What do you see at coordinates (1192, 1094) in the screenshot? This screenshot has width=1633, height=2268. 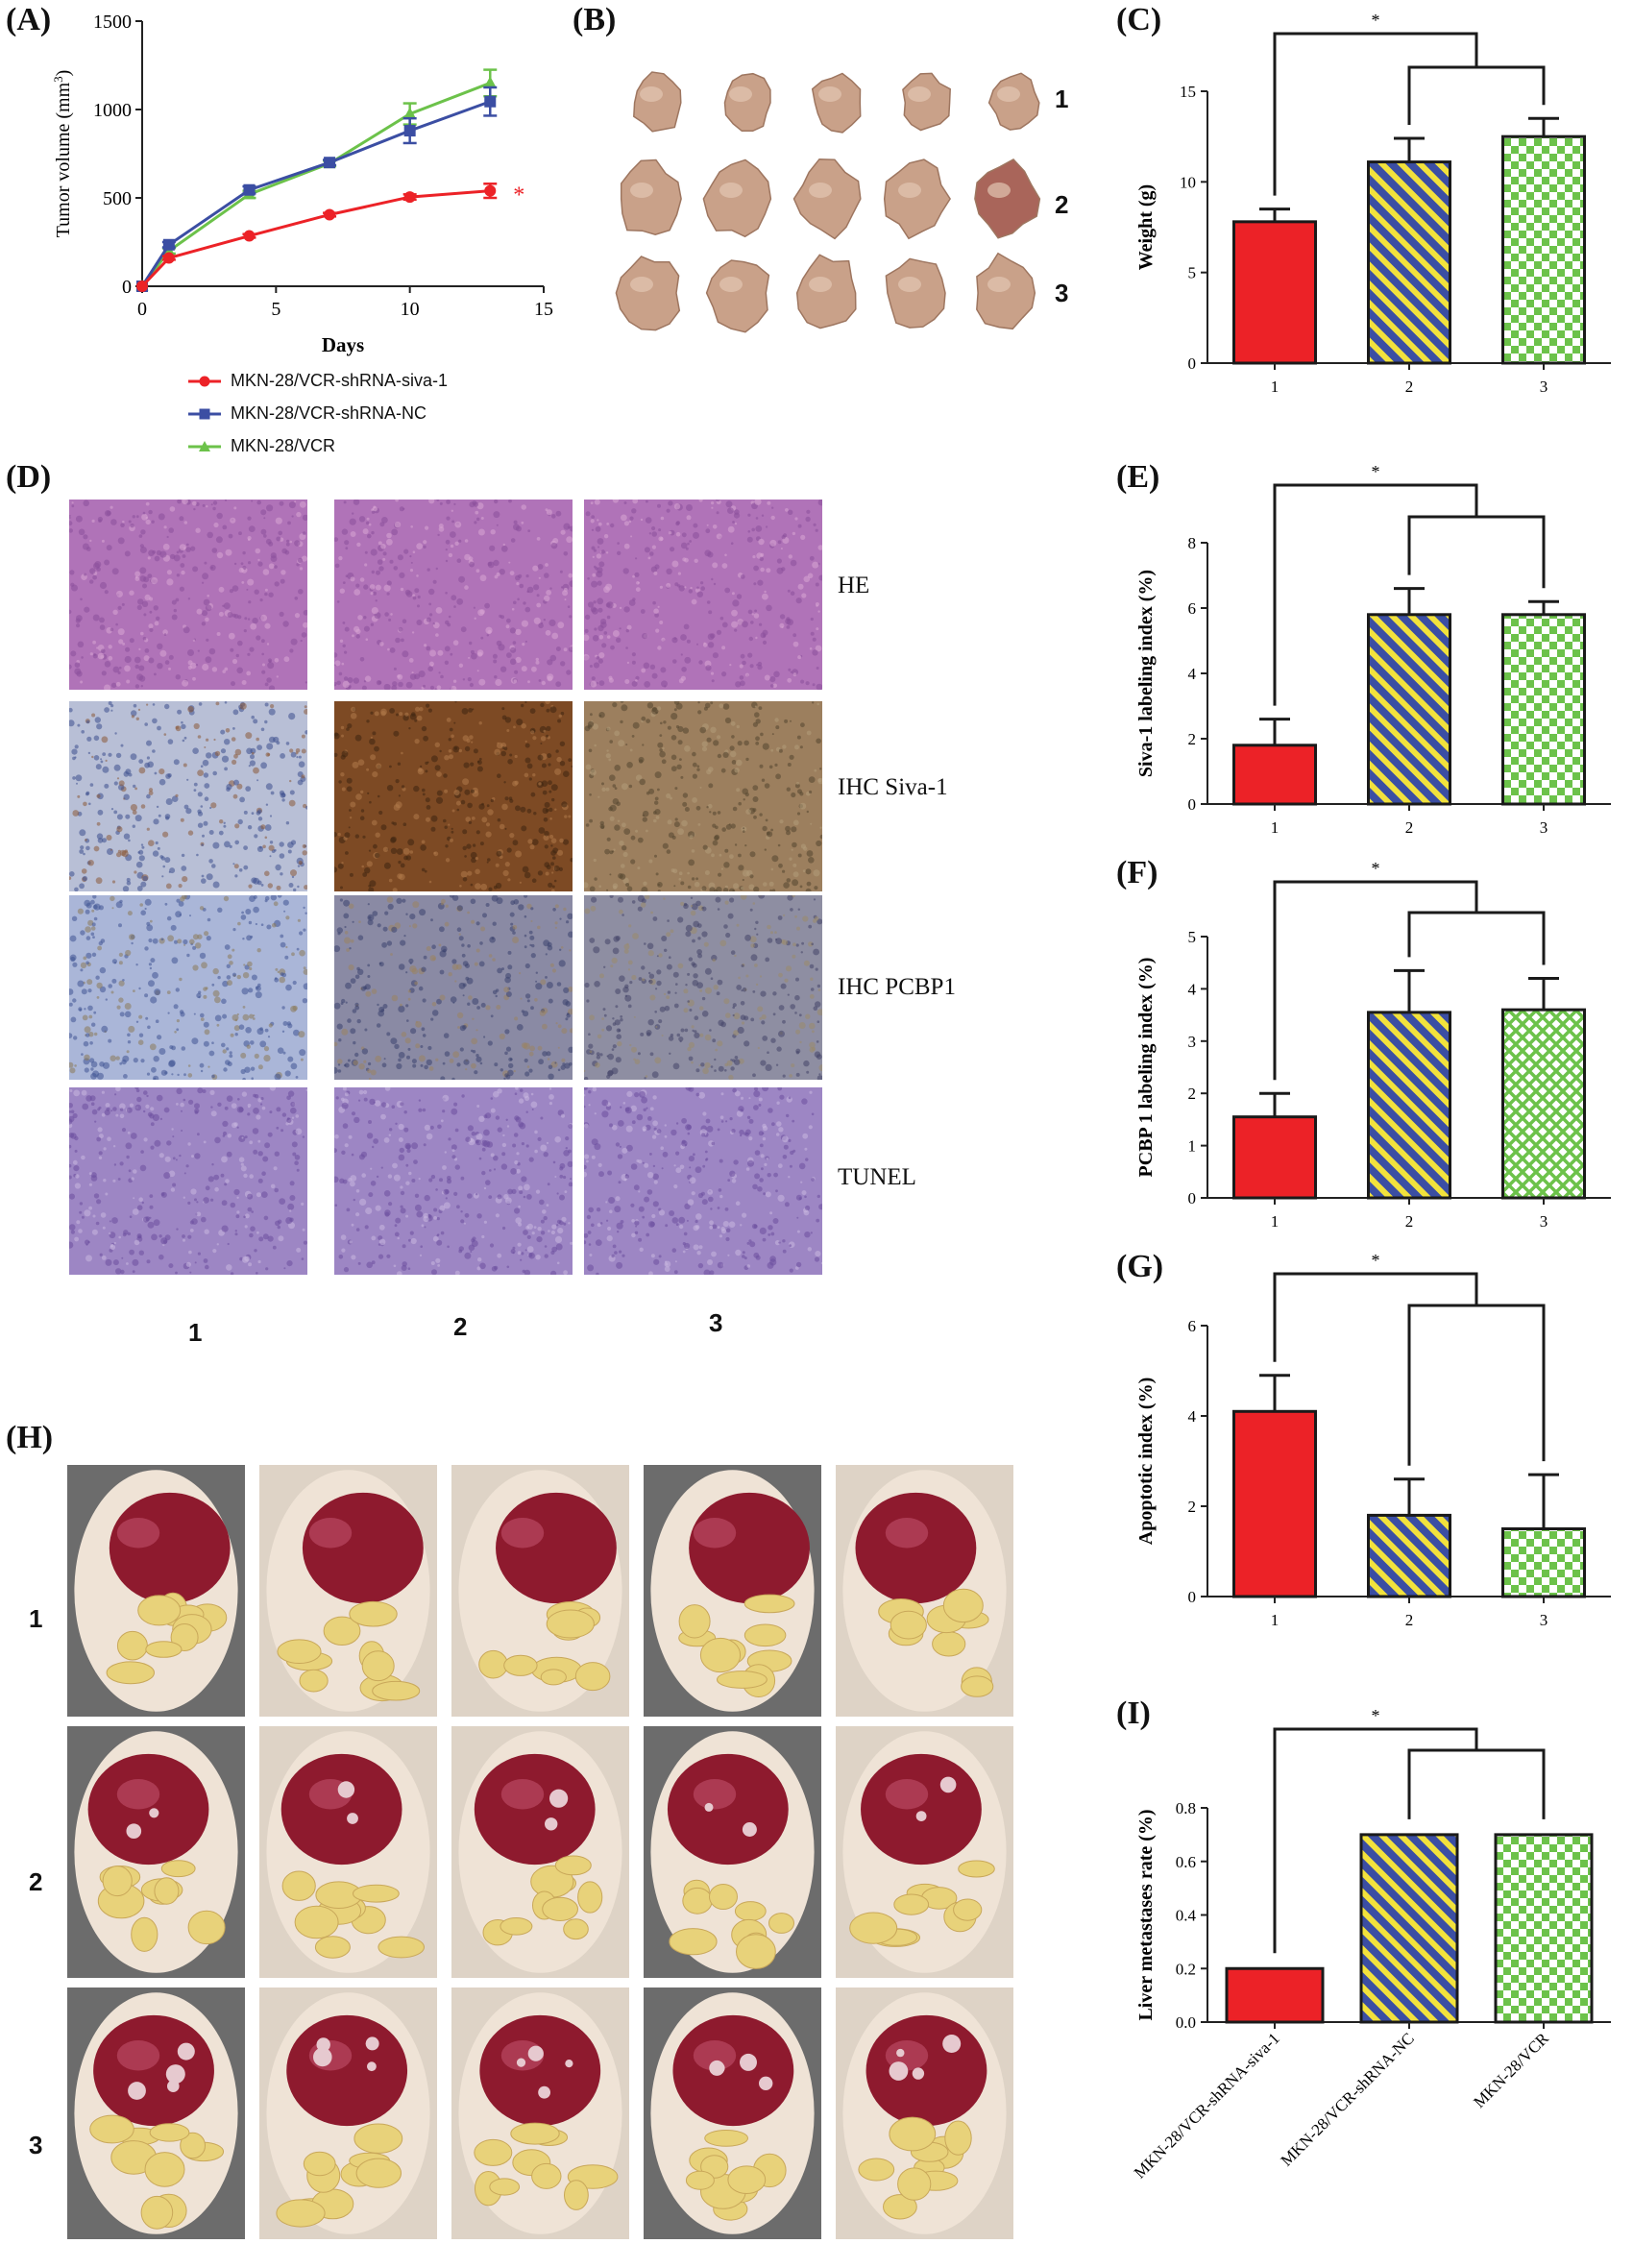 I see `y-tick-label: 2` at bounding box center [1192, 1094].